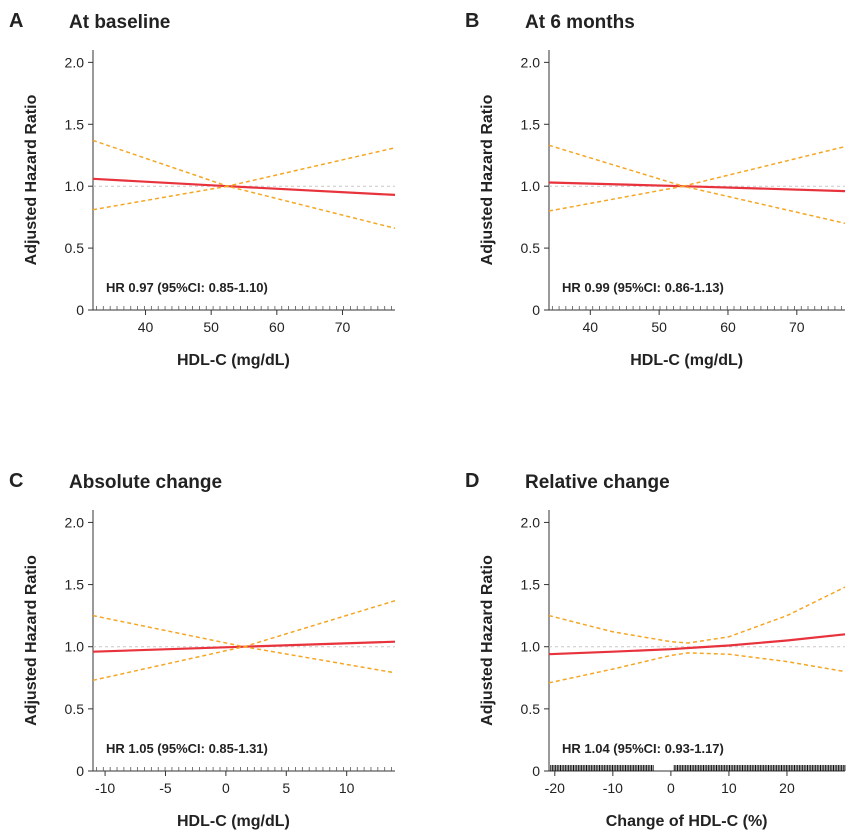 This screenshot has width=846, height=832. Describe the element at coordinates (597, 482) in the screenshot. I see `panel-title: Relative change` at that location.